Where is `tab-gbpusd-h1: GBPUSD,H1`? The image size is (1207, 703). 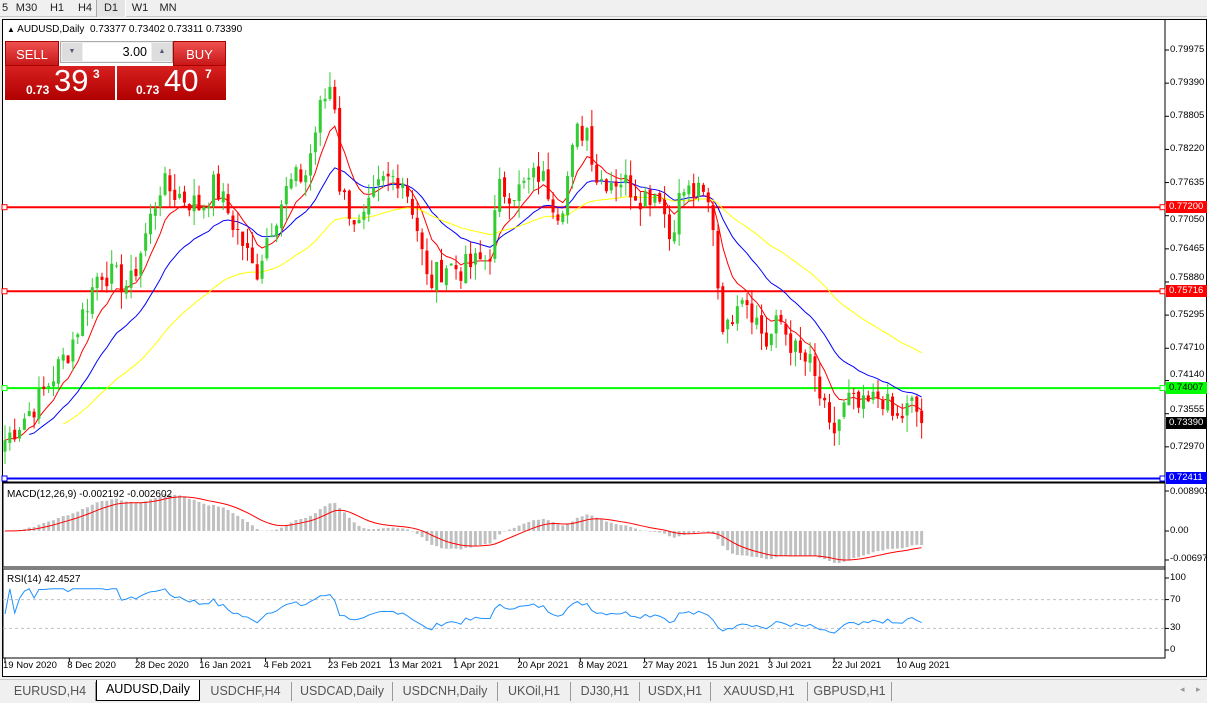 tab-gbpusd-h1: GBPUSD,H1 is located at coordinates (850, 691).